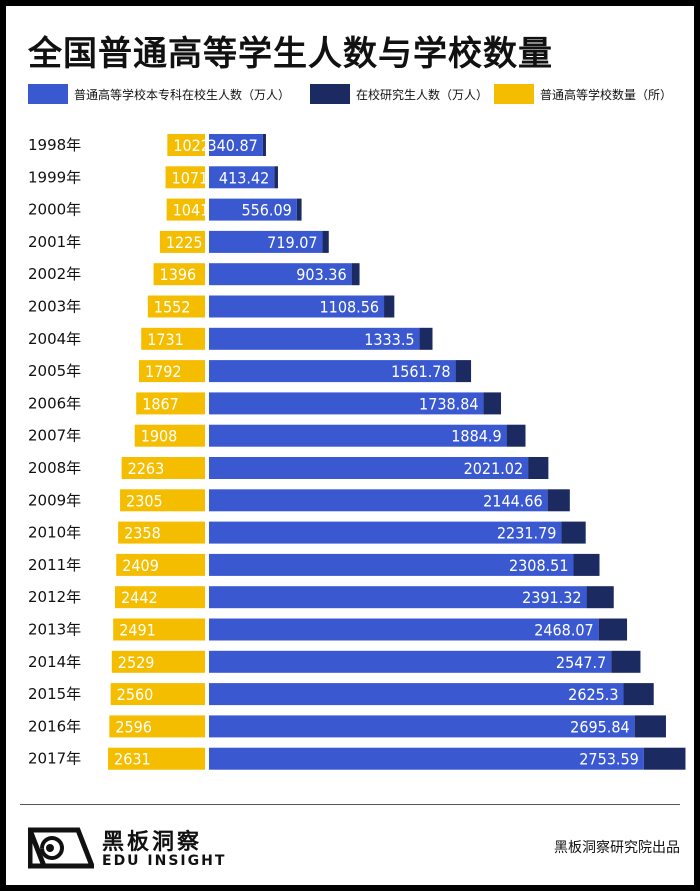  I want to click on undergrad-label: 903.36, so click(321, 274).